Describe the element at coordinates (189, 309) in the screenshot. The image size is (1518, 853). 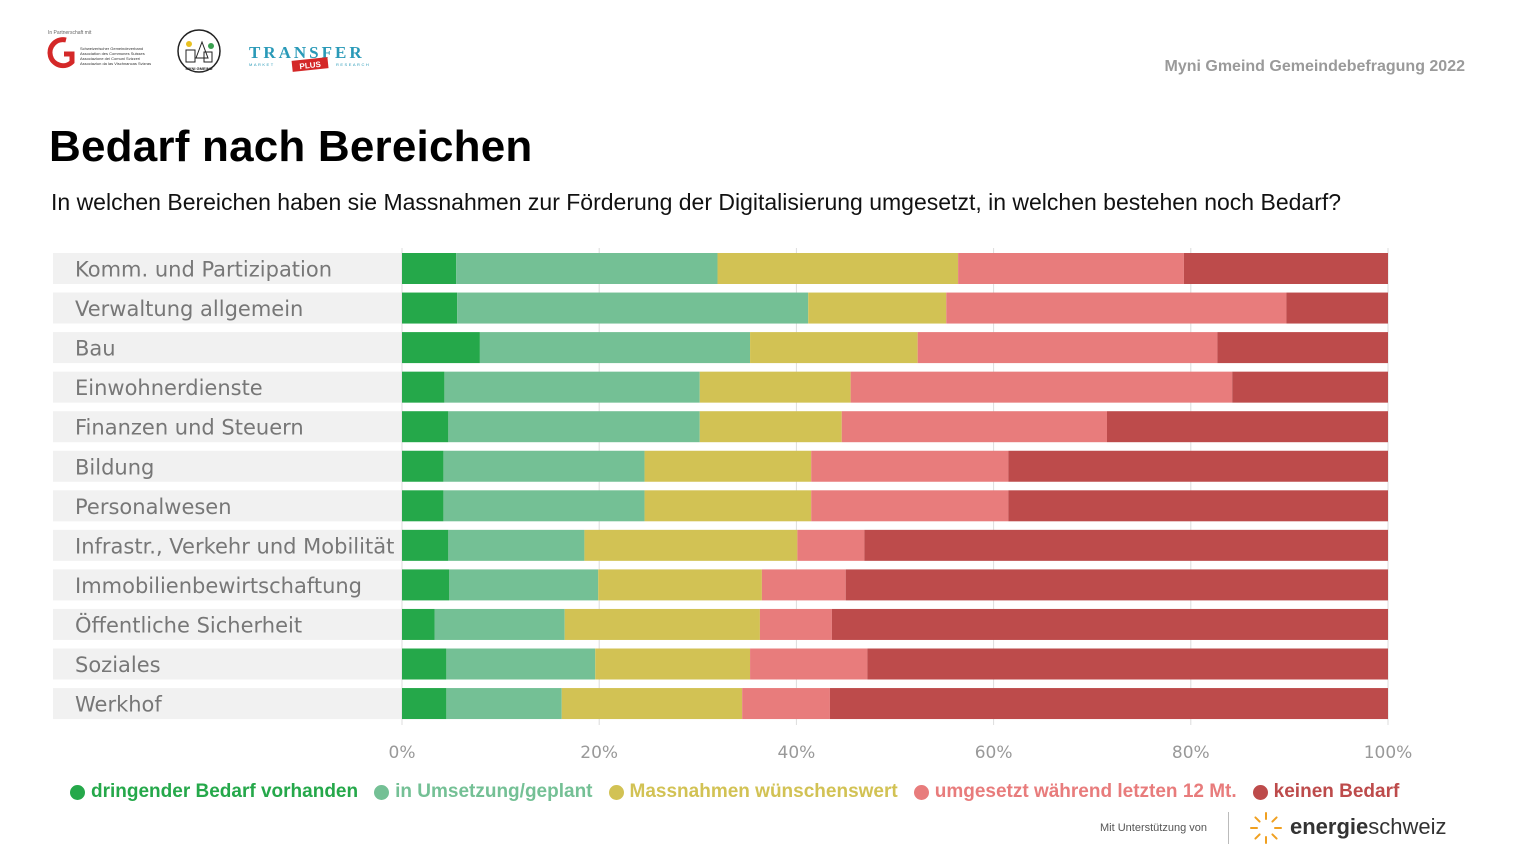
I see `category-label: Verwaltung allgemein` at that location.